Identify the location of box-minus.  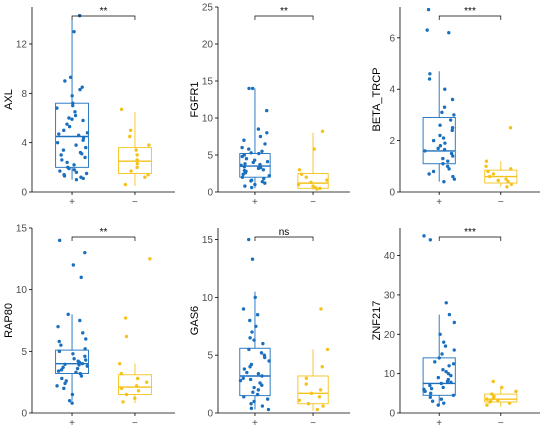
(135, 383).